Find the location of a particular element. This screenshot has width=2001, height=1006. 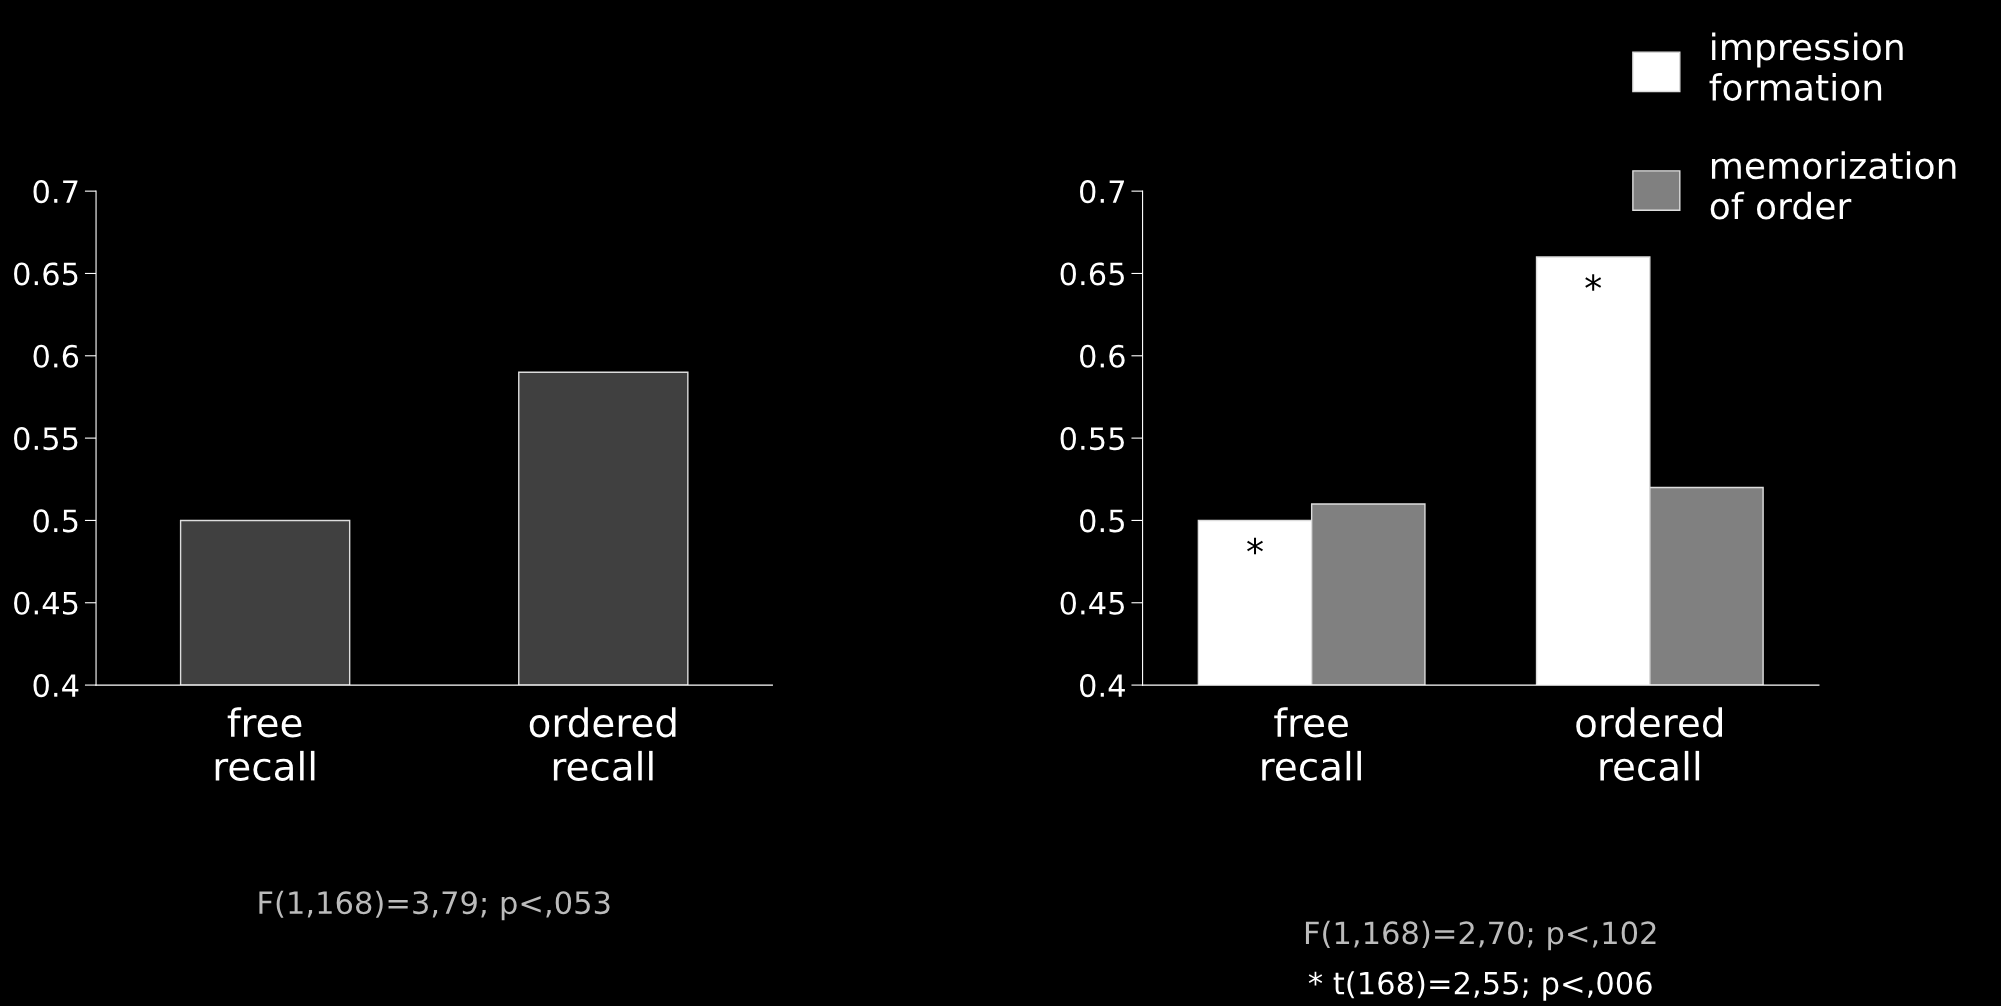

text: * t(168)=2,55; p<,006 is located at coordinates (1480, 986).